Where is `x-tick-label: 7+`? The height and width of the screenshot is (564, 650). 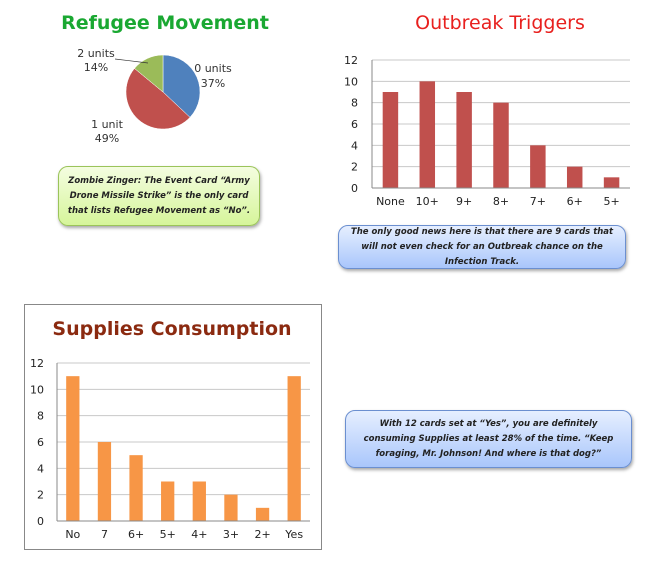 x-tick-label: 7+ is located at coordinates (538, 201).